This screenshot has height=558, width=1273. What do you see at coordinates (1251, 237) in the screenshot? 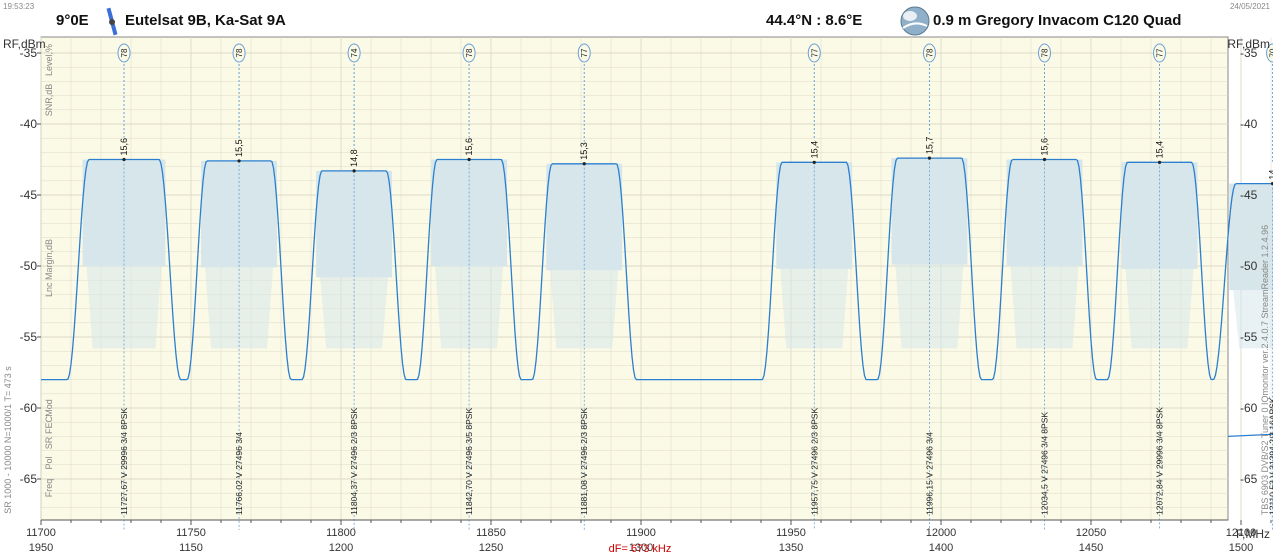
I see `margin-fill` at bounding box center [1251, 237].